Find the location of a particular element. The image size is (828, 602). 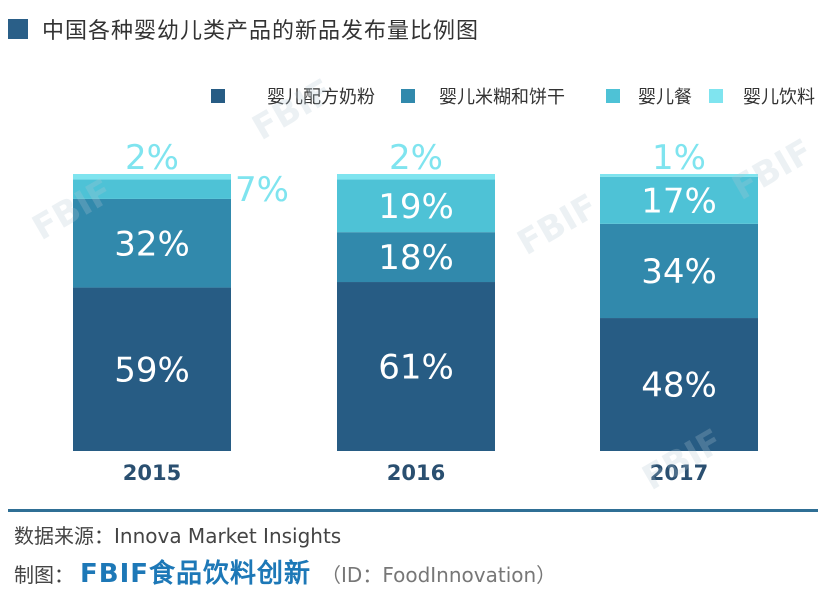

credit-id: （ID：FoodInnovation） is located at coordinates (439, 575).